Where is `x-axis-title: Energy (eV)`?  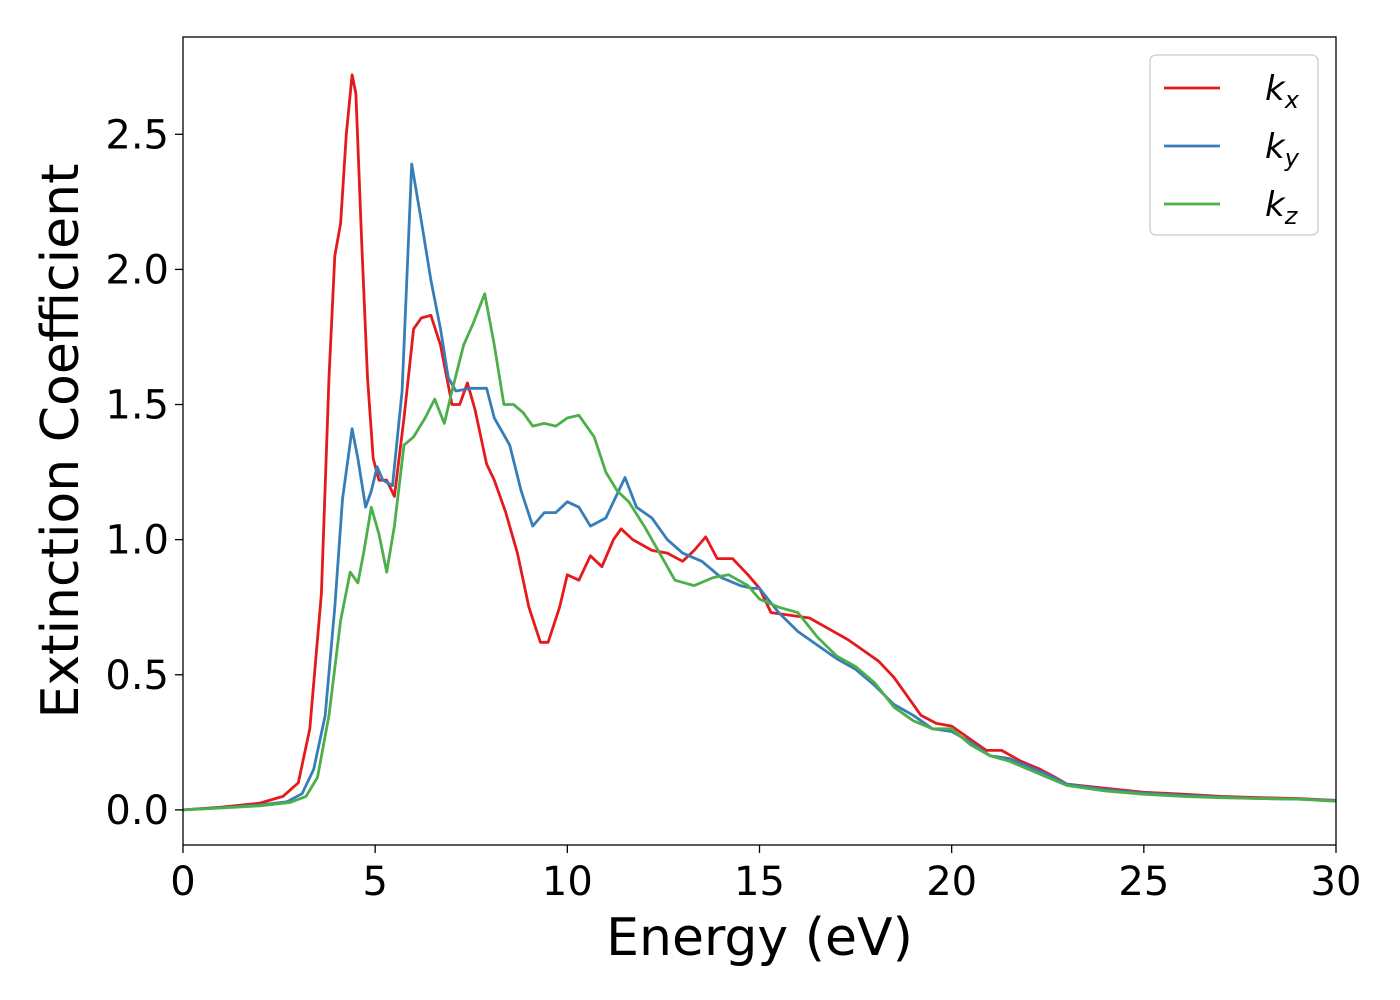 x-axis-title: Energy (eV) is located at coordinates (759, 938).